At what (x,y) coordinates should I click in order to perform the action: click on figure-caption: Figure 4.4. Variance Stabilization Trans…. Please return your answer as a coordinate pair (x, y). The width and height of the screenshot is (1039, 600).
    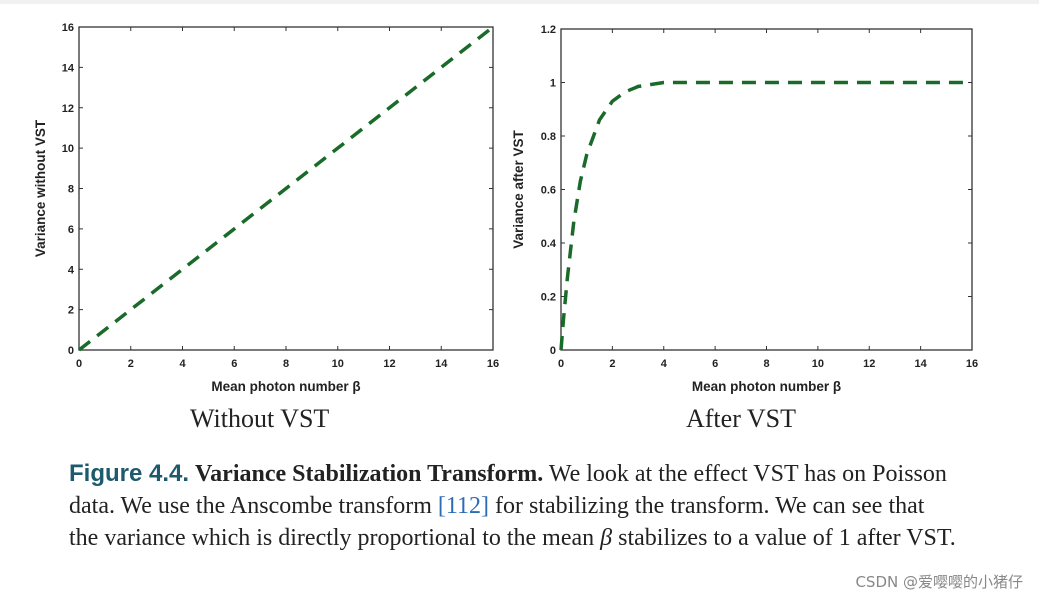
    Looking at the image, I should click on (514, 506).